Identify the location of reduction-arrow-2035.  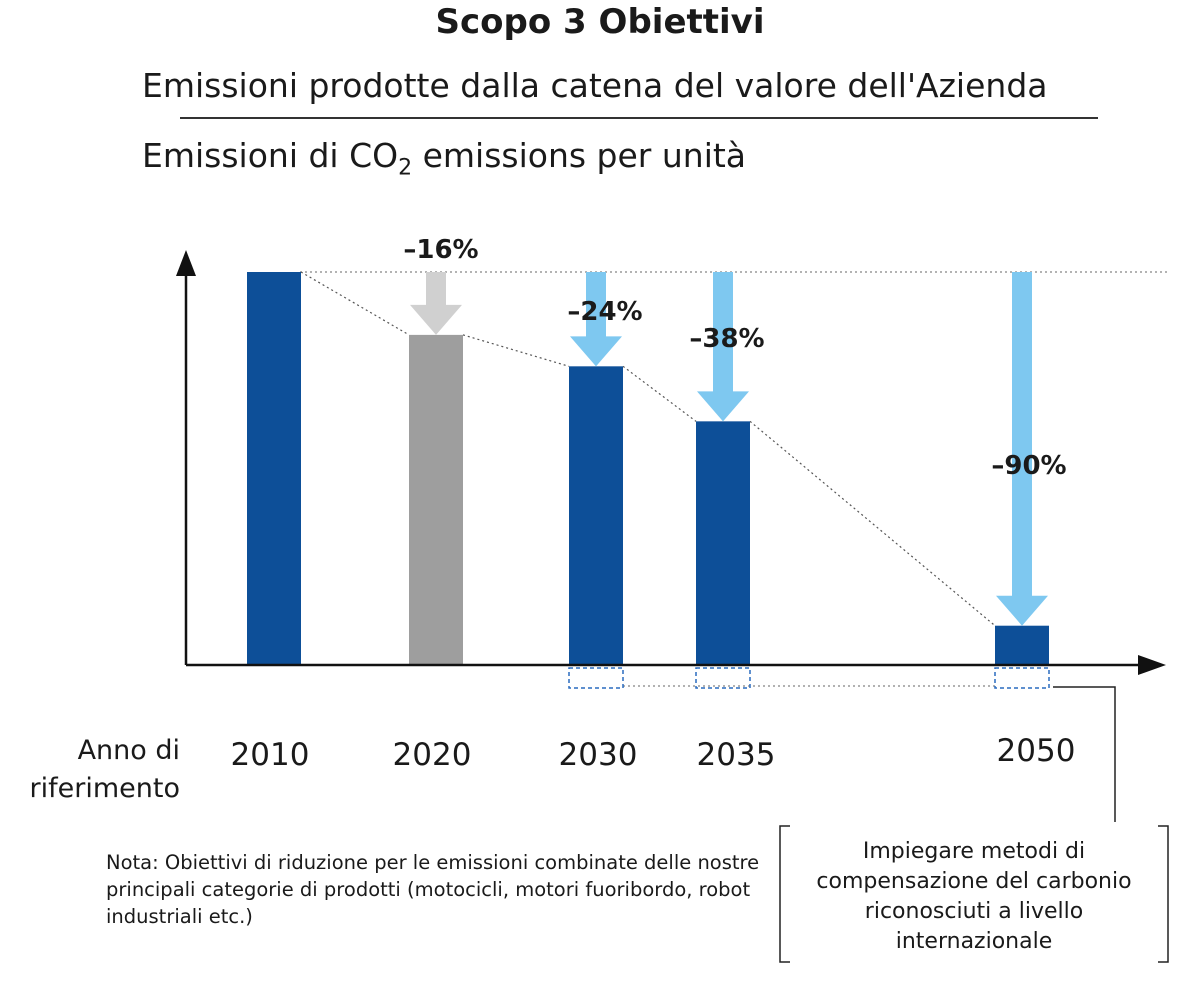
(723, 347).